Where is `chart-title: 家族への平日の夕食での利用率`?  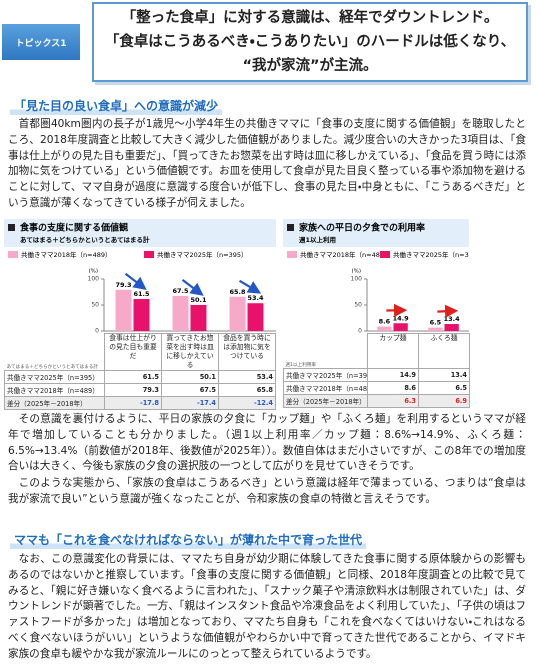 chart-title: 家族への平日の夕食での利用率 is located at coordinates (362, 228).